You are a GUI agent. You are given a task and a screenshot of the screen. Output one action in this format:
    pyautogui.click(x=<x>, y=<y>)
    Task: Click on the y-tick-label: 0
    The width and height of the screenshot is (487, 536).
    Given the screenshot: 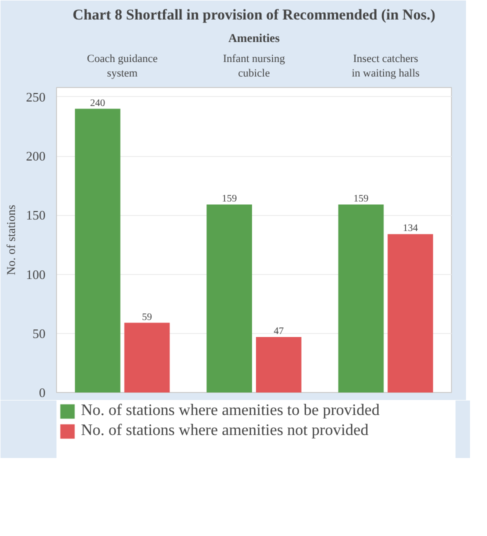 What is the action you would take?
    pyautogui.click(x=42, y=392)
    